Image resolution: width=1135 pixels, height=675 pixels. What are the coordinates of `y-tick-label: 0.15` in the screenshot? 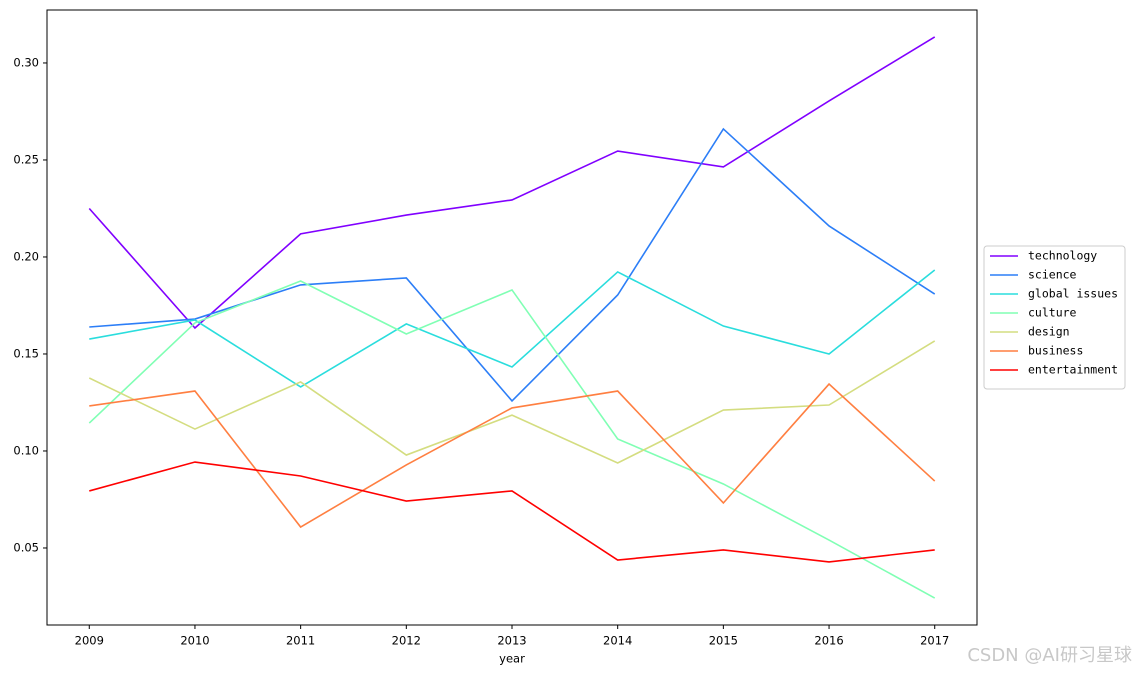 It's located at (26, 353).